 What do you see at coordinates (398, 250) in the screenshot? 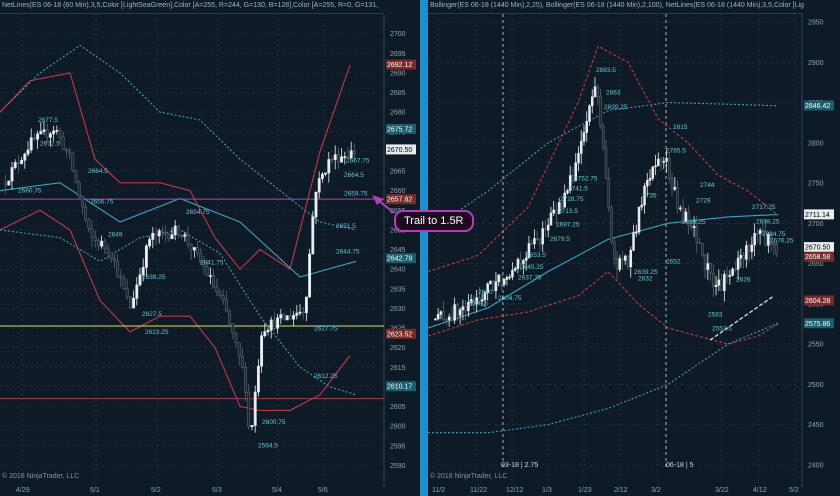
I see `y-tick-label: 2645` at bounding box center [398, 250].